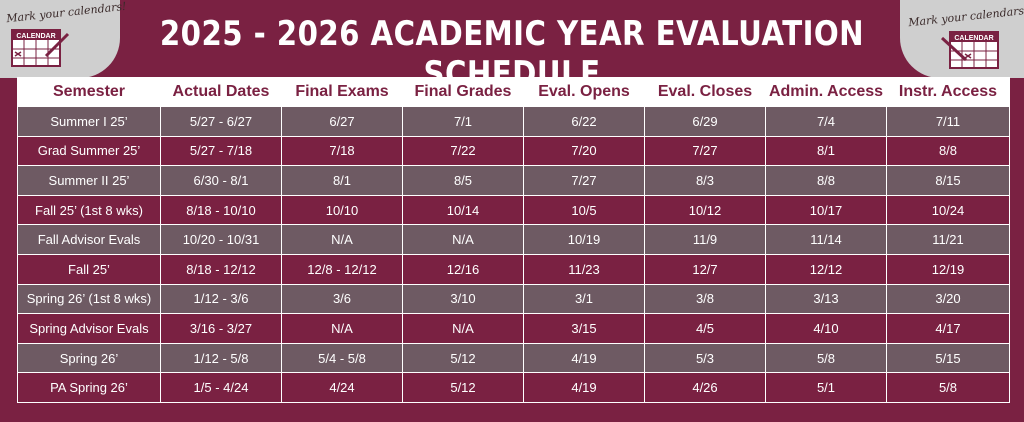  Describe the element at coordinates (705, 269) in the screenshot. I see `date-cell: 12/7` at that location.